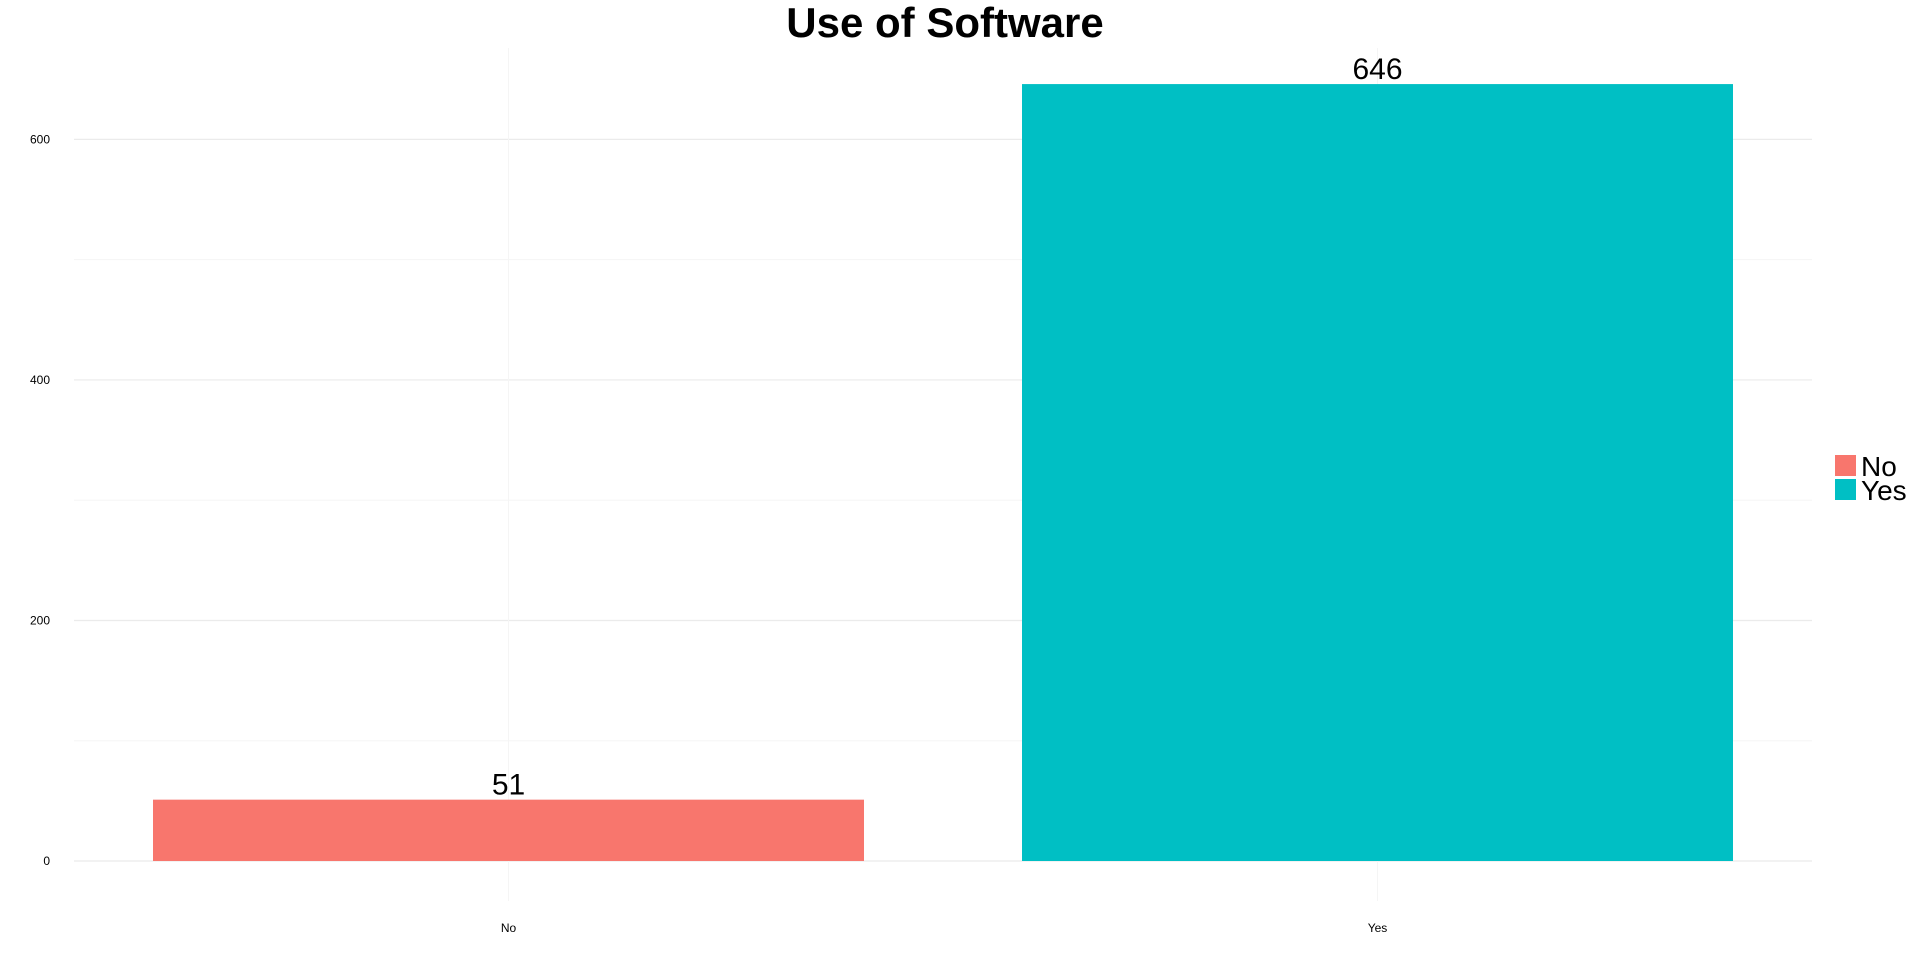  Describe the element at coordinates (40, 139) in the screenshot. I see `y-tick-label: 600` at that location.